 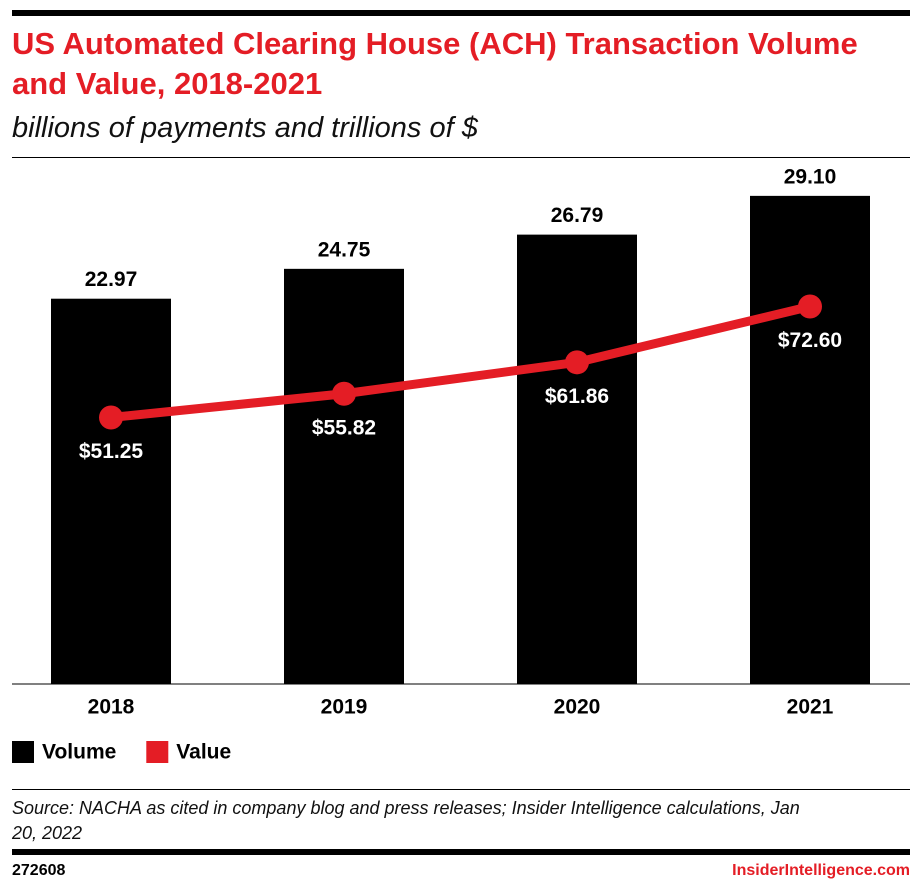 What do you see at coordinates (111, 707) in the screenshot?
I see `x-tick-label: 2018` at bounding box center [111, 707].